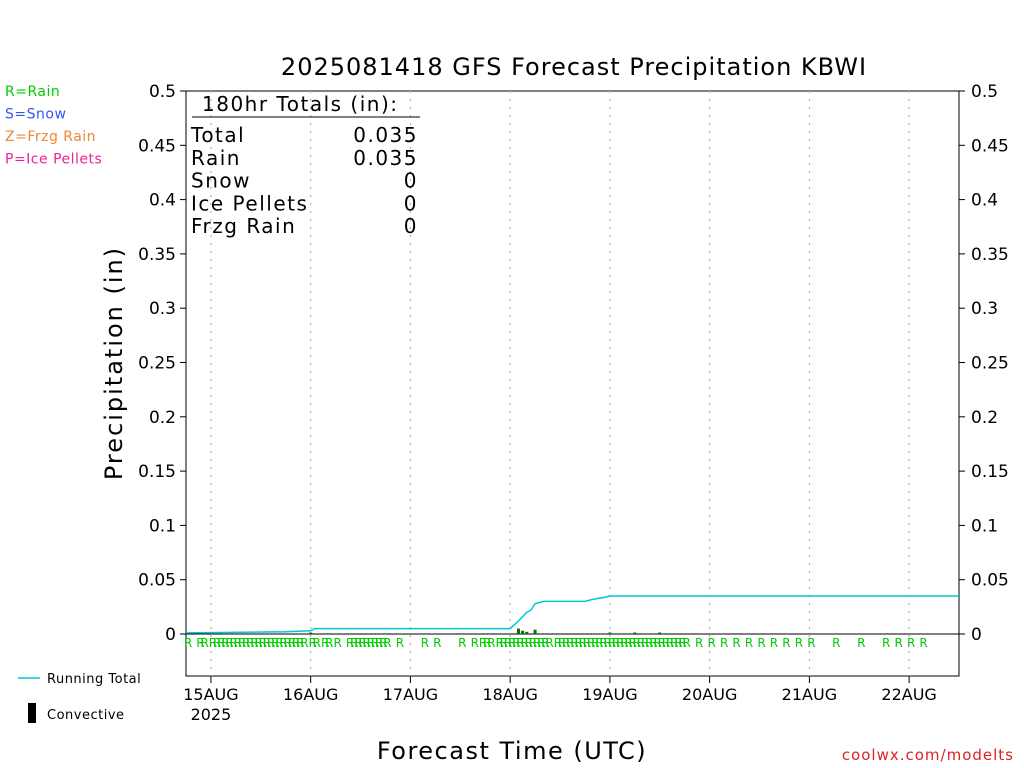 Image resolution: width=1024 pixels, height=768 pixels. I want to click on convective-swatch, so click(32, 713).